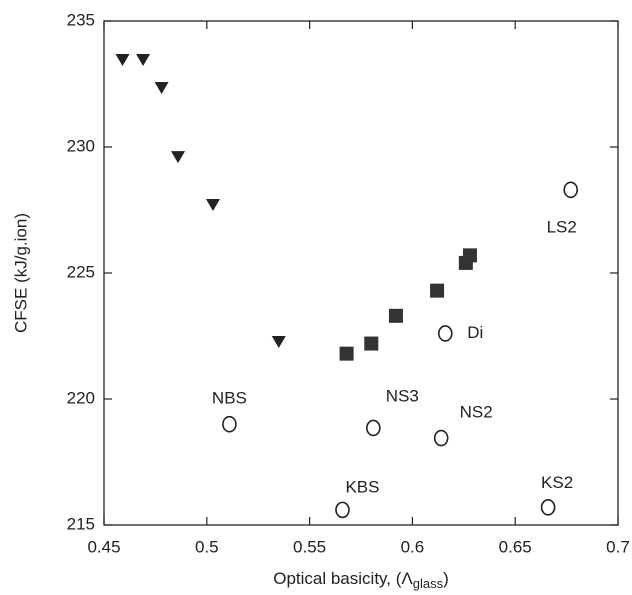 The height and width of the screenshot is (595, 632). I want to click on point-label: Di, so click(475, 332).